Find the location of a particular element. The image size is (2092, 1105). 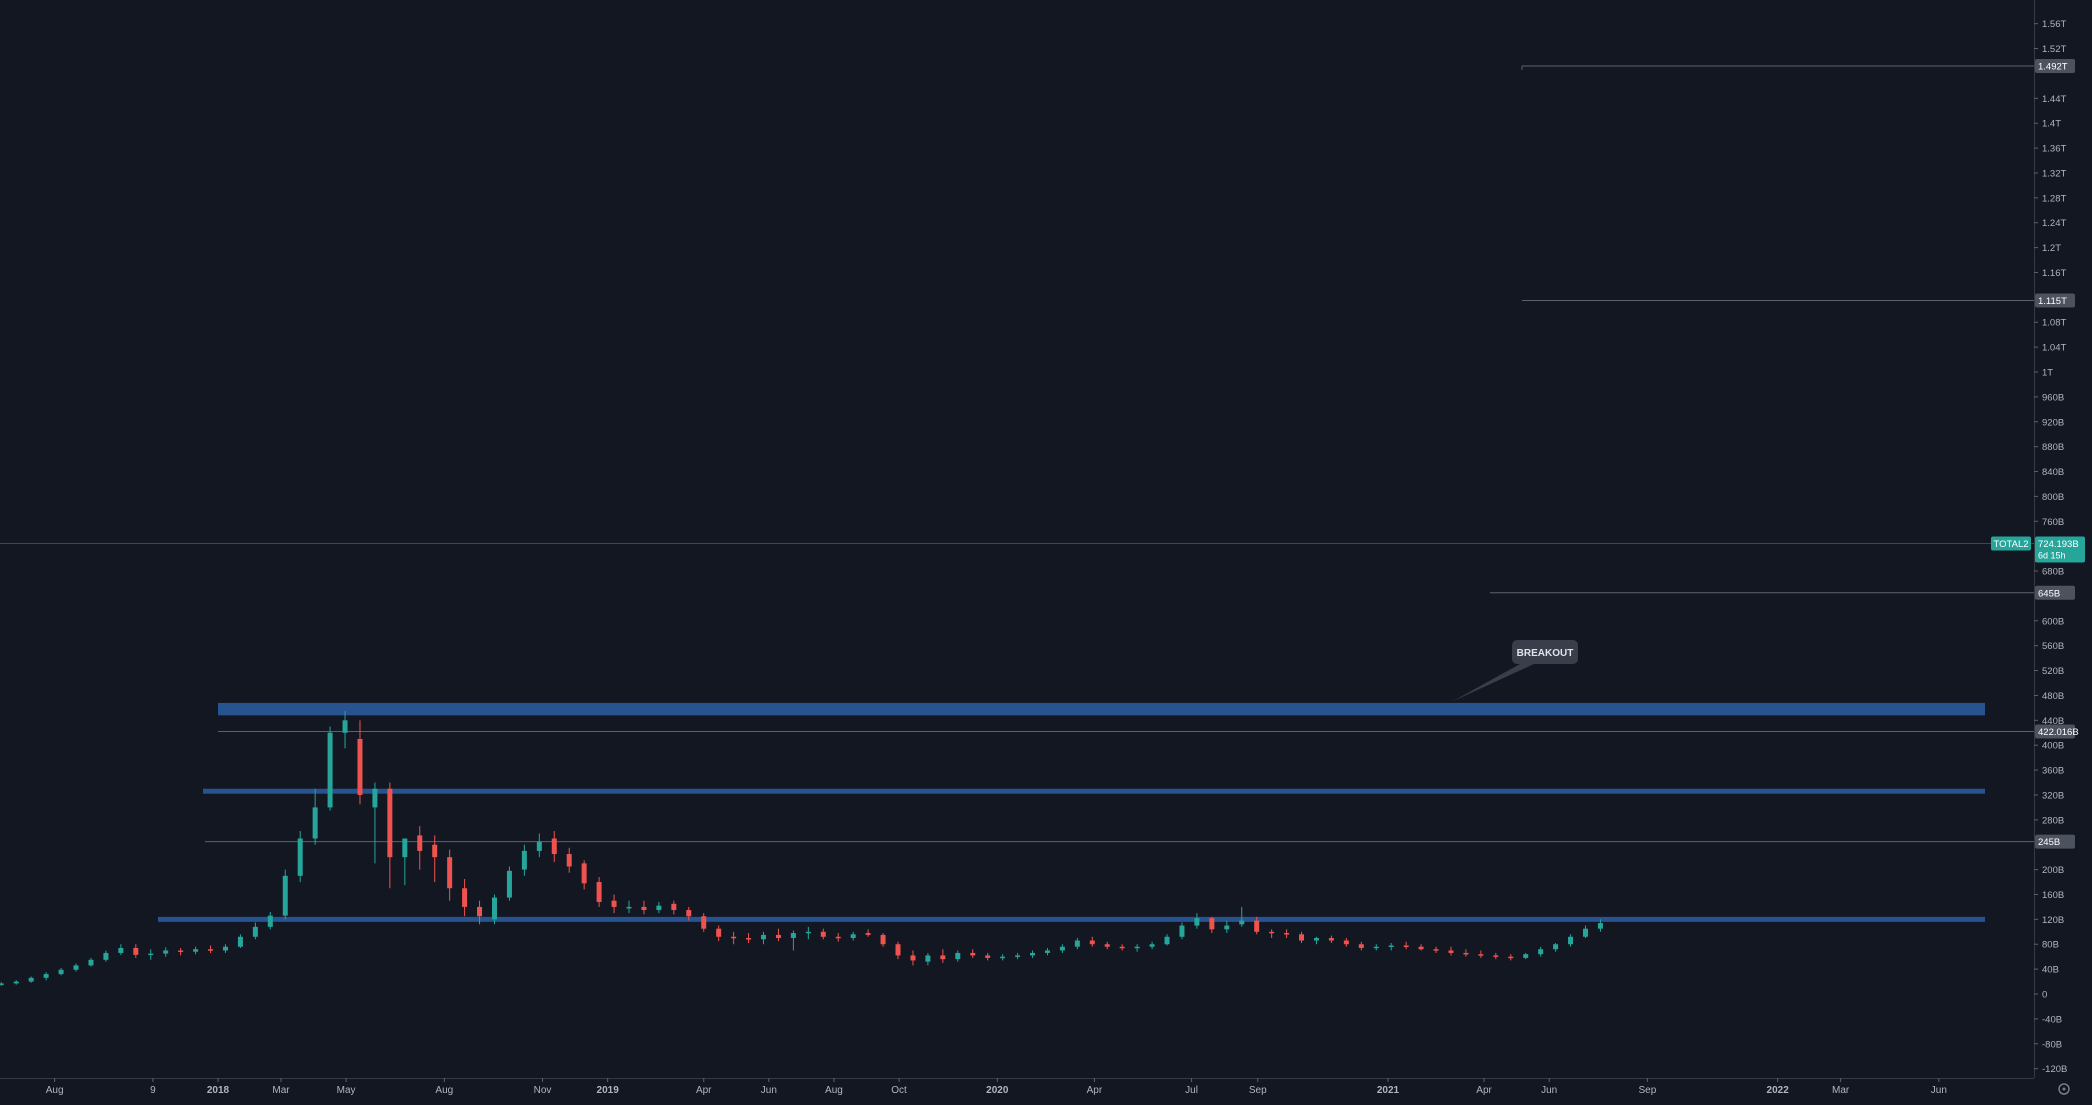

axis-corner is located at coordinates (2063, 1089).